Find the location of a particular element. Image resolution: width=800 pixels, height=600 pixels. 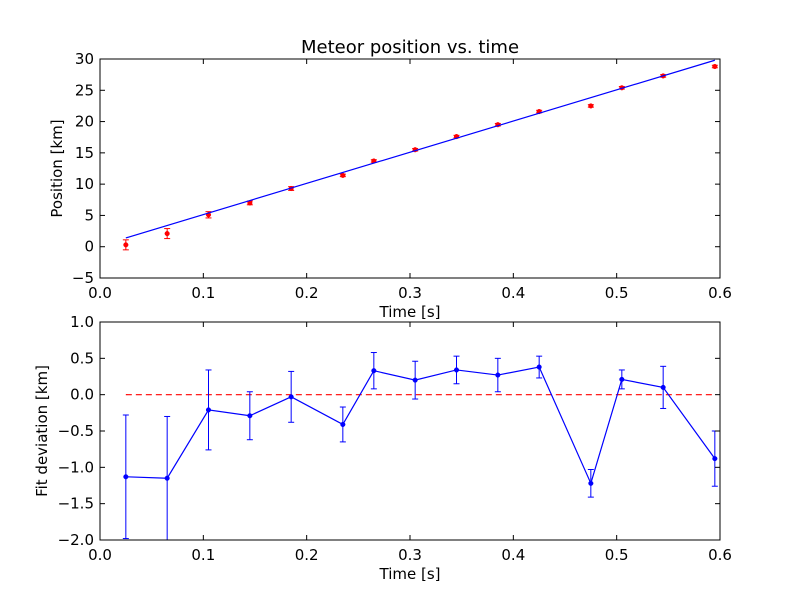

y-tick-label: 20 is located at coordinates (84, 122).